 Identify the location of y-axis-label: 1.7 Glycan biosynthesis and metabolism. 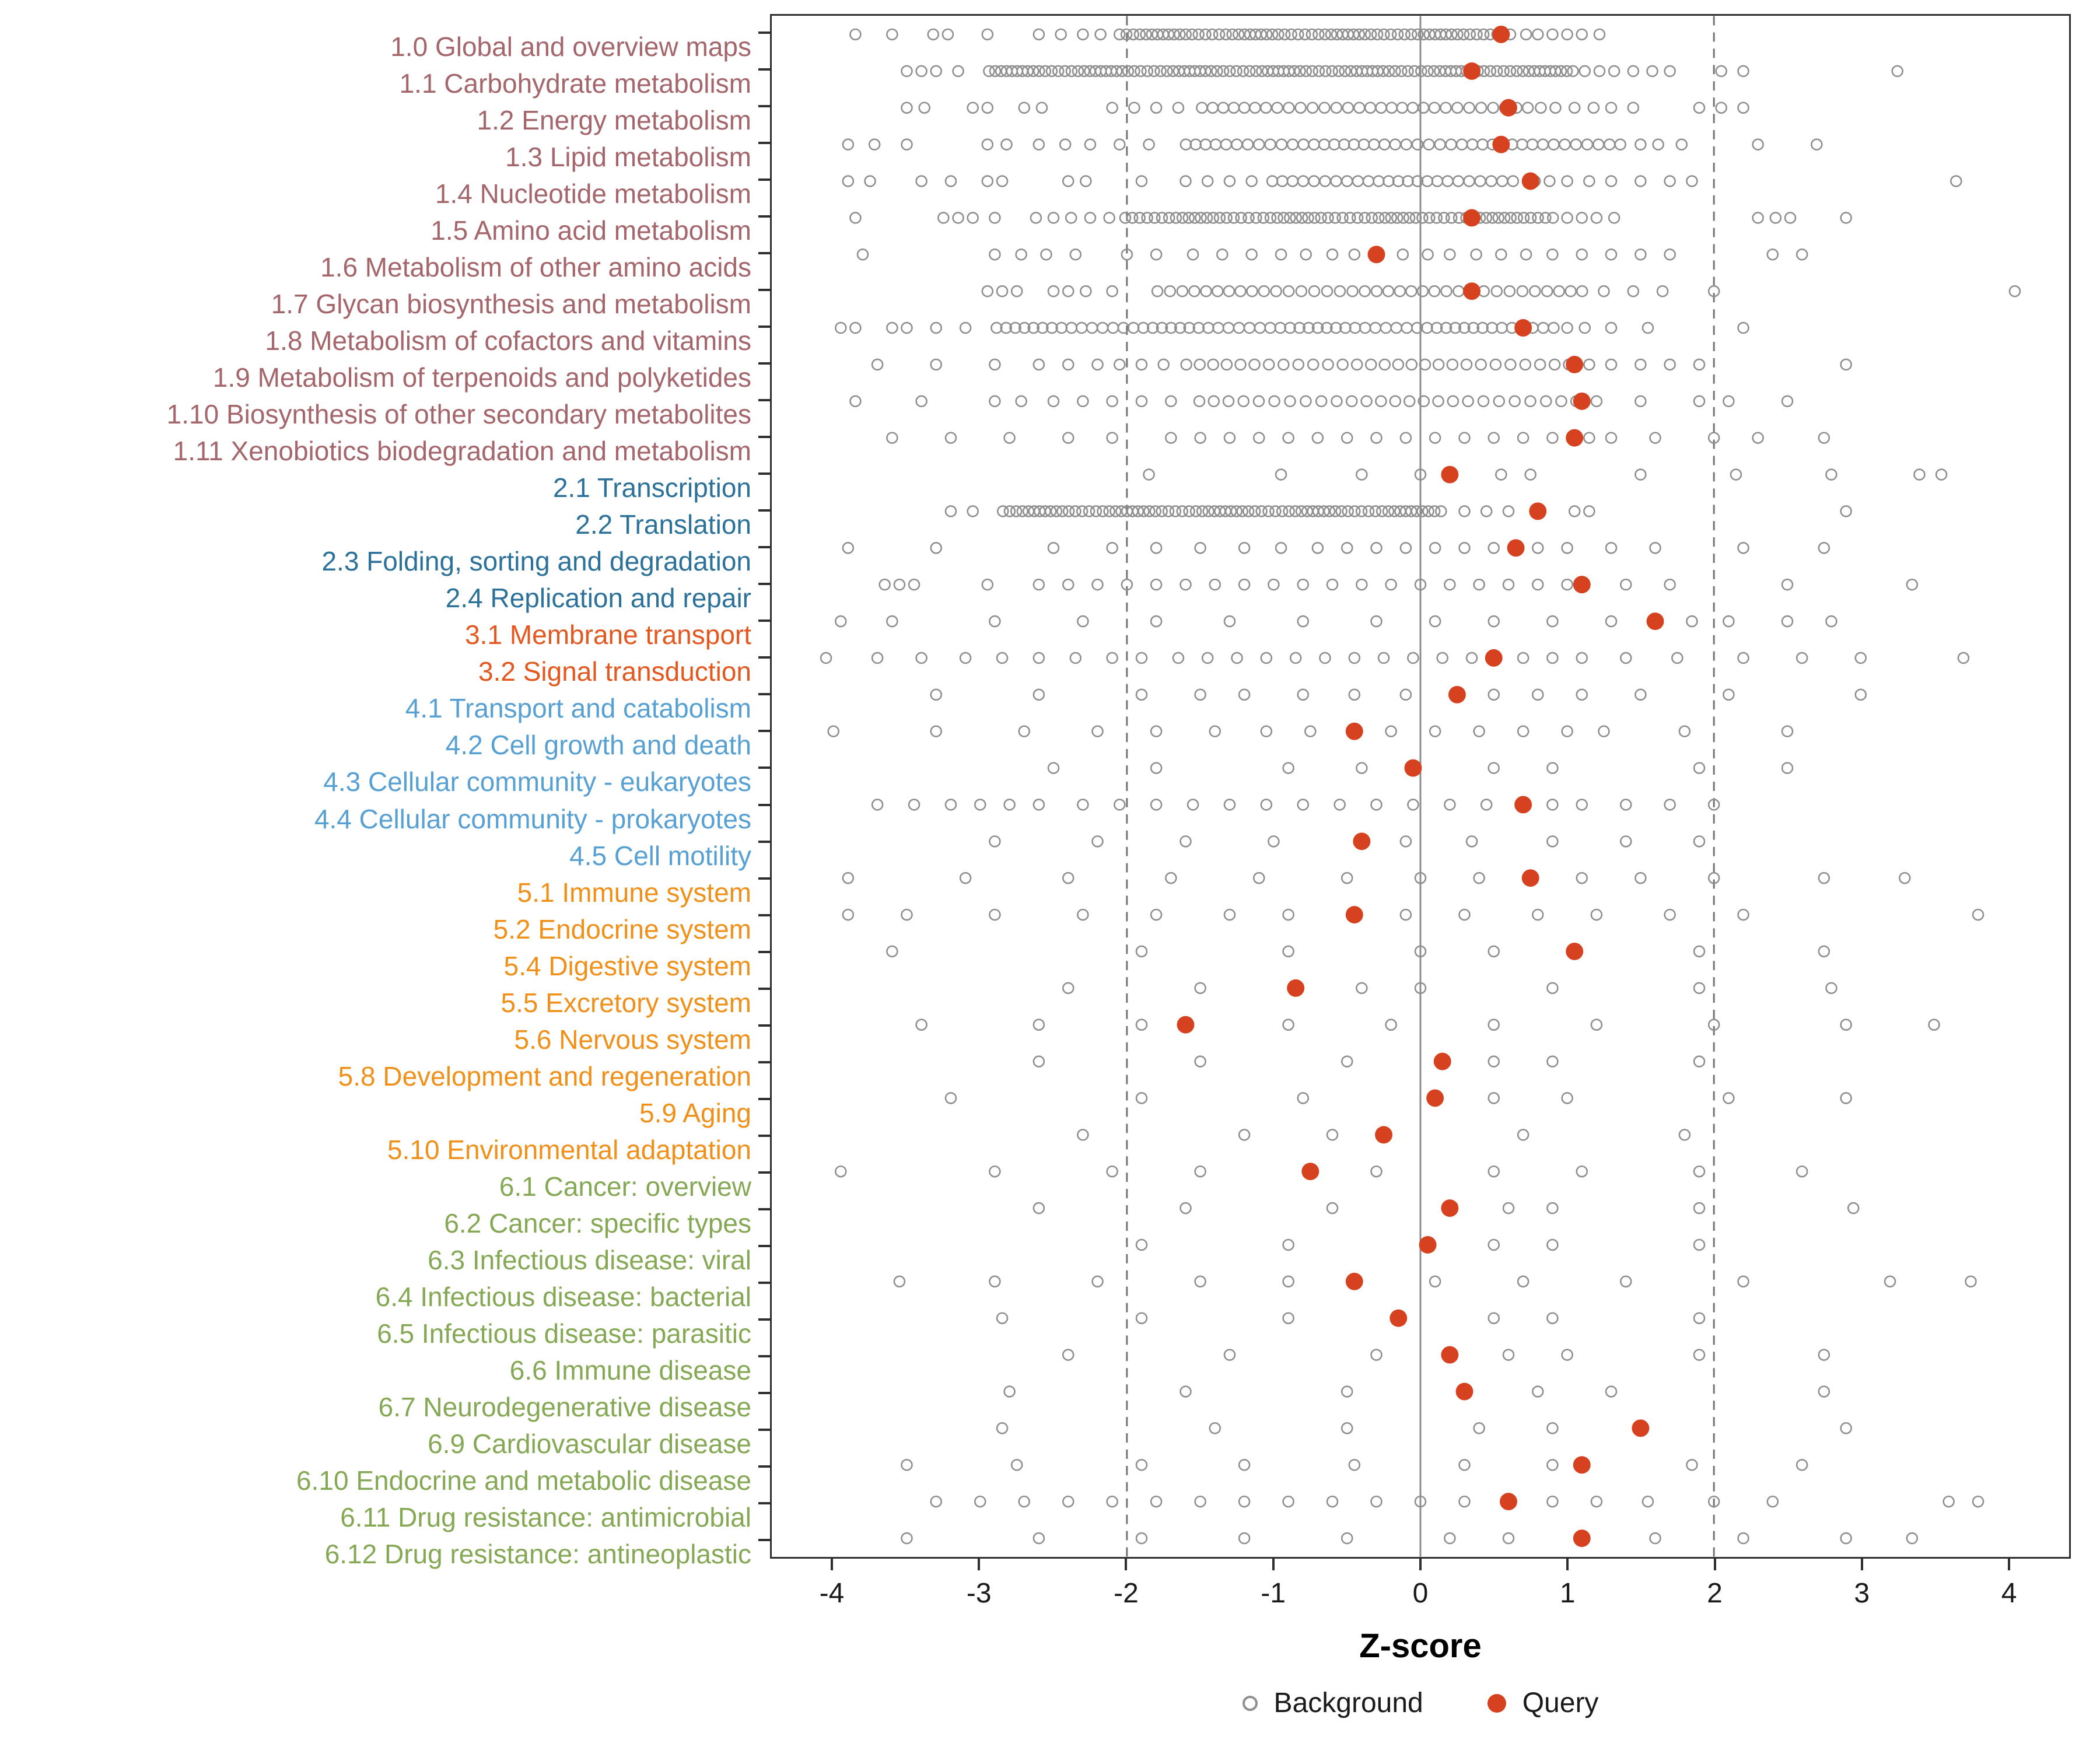
(511, 303).